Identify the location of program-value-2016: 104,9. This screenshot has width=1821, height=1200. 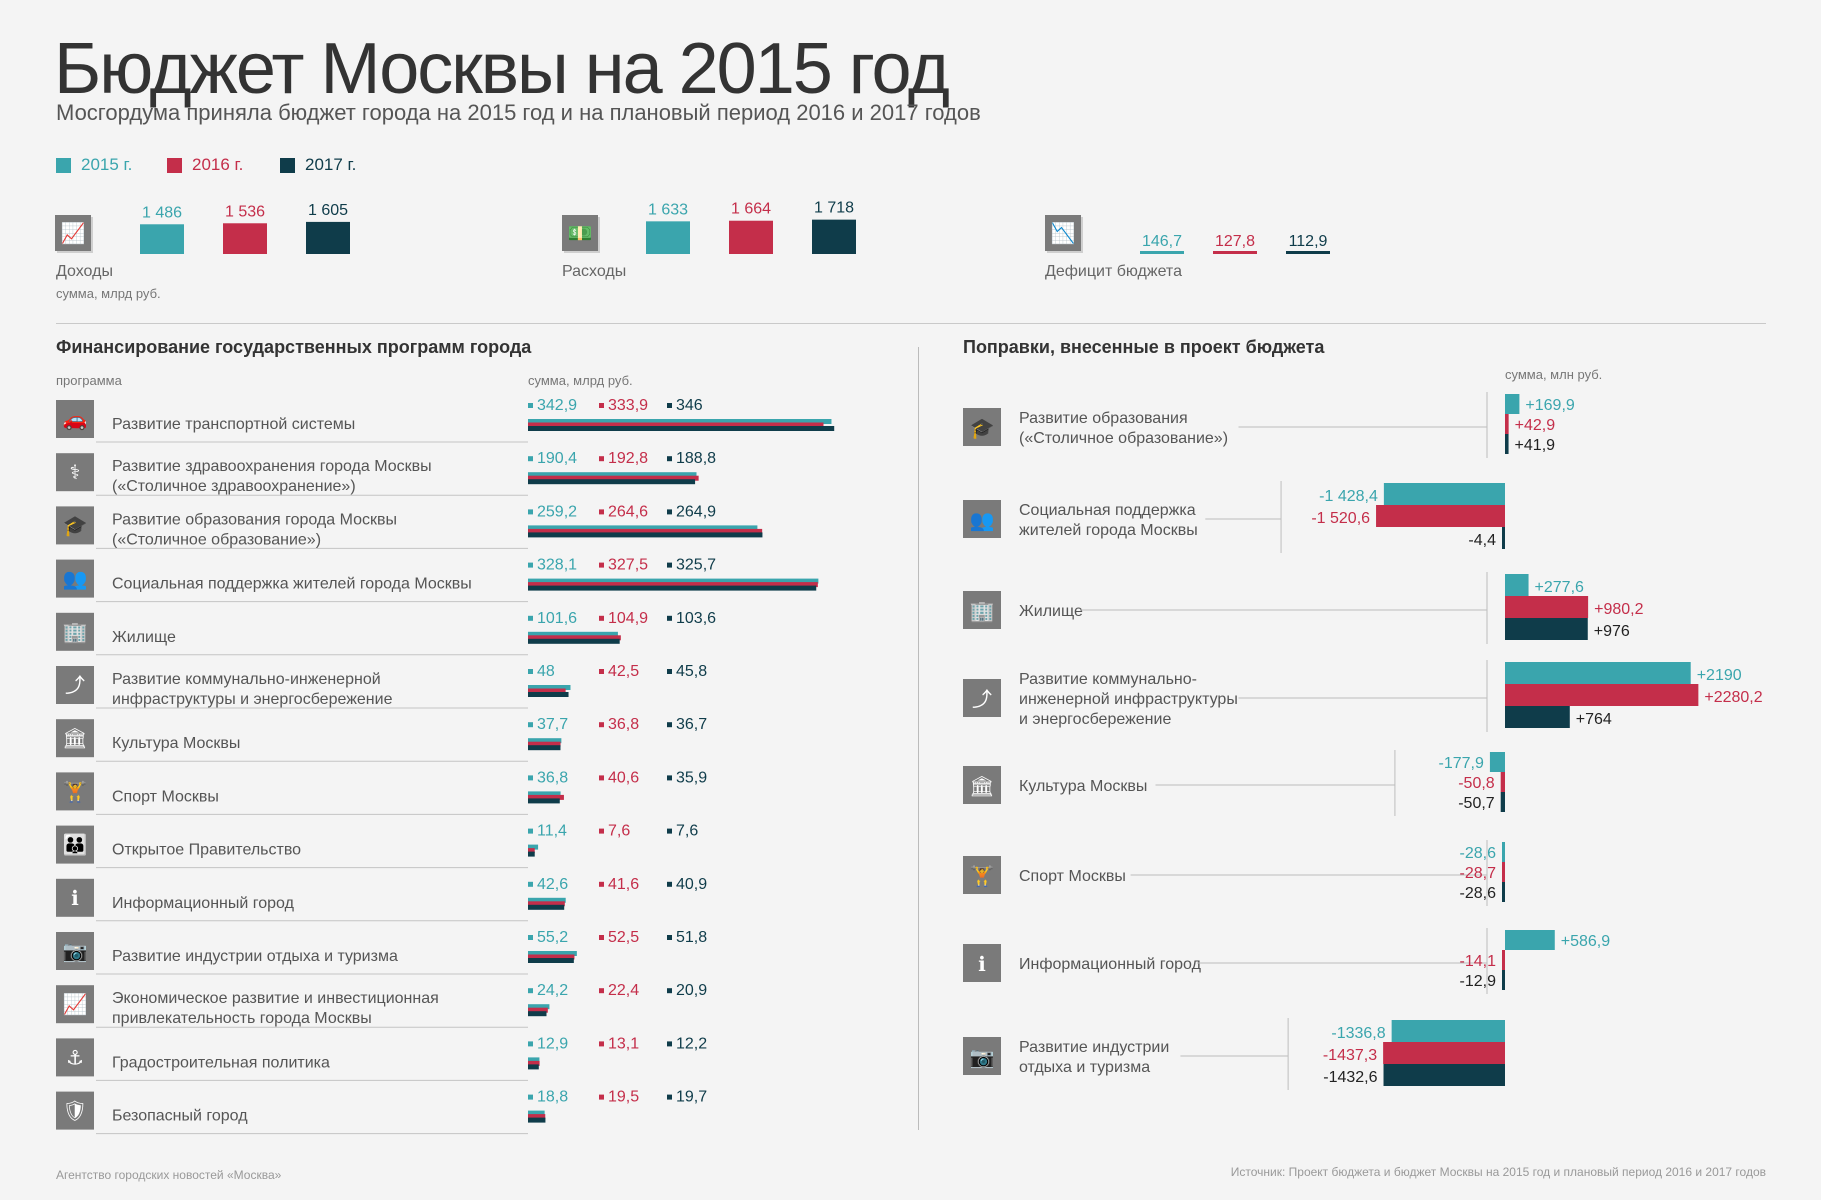
(628, 618).